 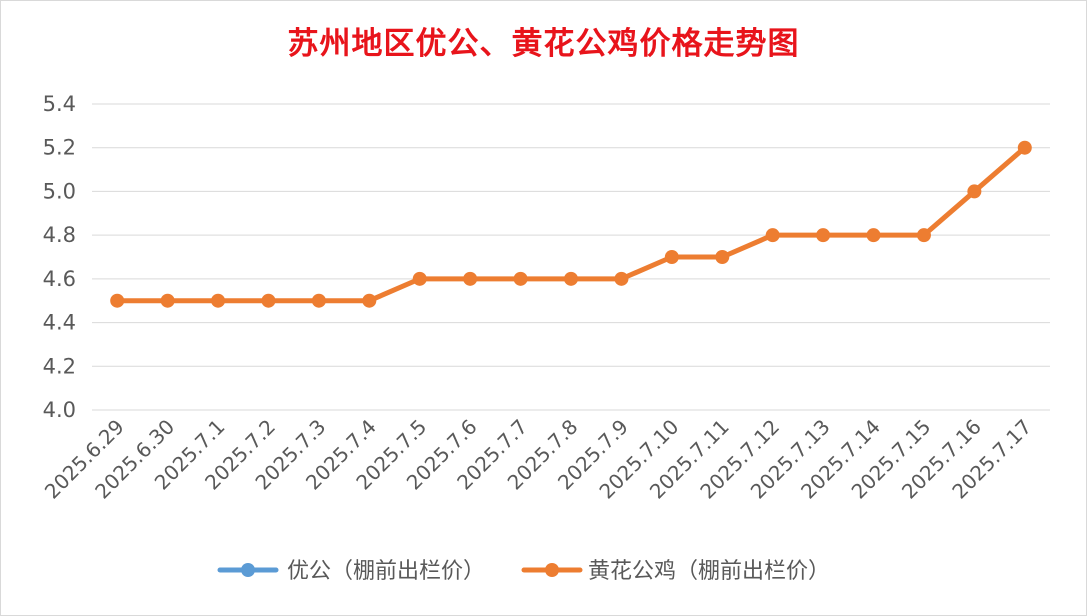 I want to click on legend-label: 优公（棚前出栏价）, so click(x=386, y=571).